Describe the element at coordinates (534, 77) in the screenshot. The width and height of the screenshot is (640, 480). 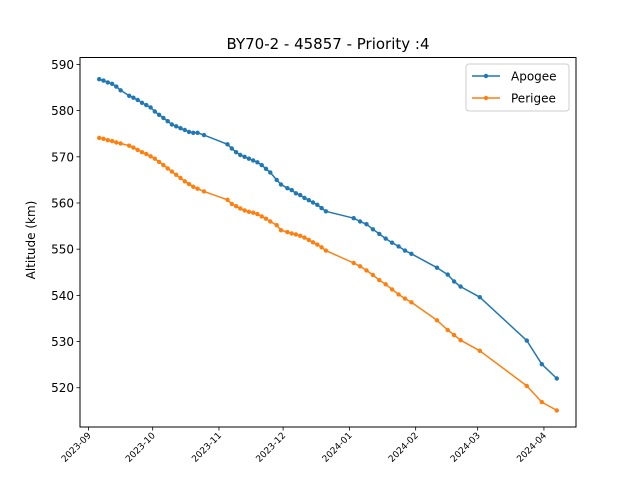
I see `legend-apogee-label: Apogee` at that location.